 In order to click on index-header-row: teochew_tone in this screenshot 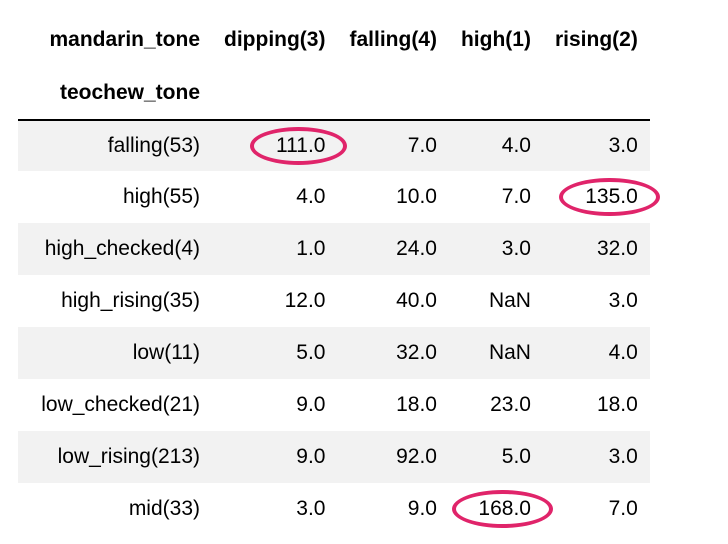, I will do `click(334, 94)`.